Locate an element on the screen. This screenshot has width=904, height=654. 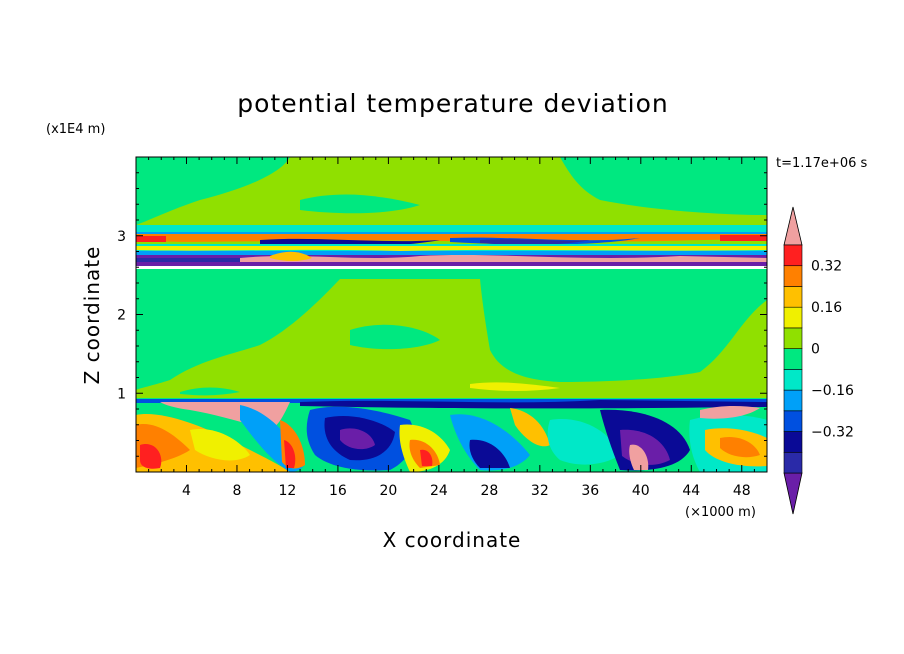
x-tick-label: 12 is located at coordinates (288, 491).